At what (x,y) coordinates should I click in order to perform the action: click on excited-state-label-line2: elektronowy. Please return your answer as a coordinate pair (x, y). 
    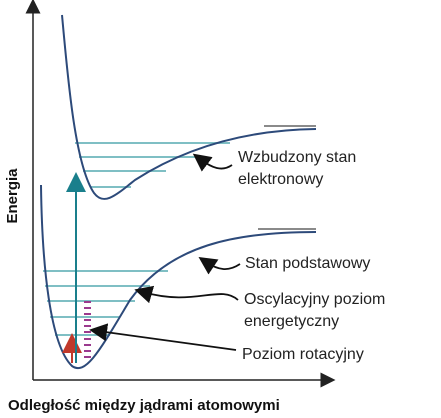
    Looking at the image, I should click on (280, 179).